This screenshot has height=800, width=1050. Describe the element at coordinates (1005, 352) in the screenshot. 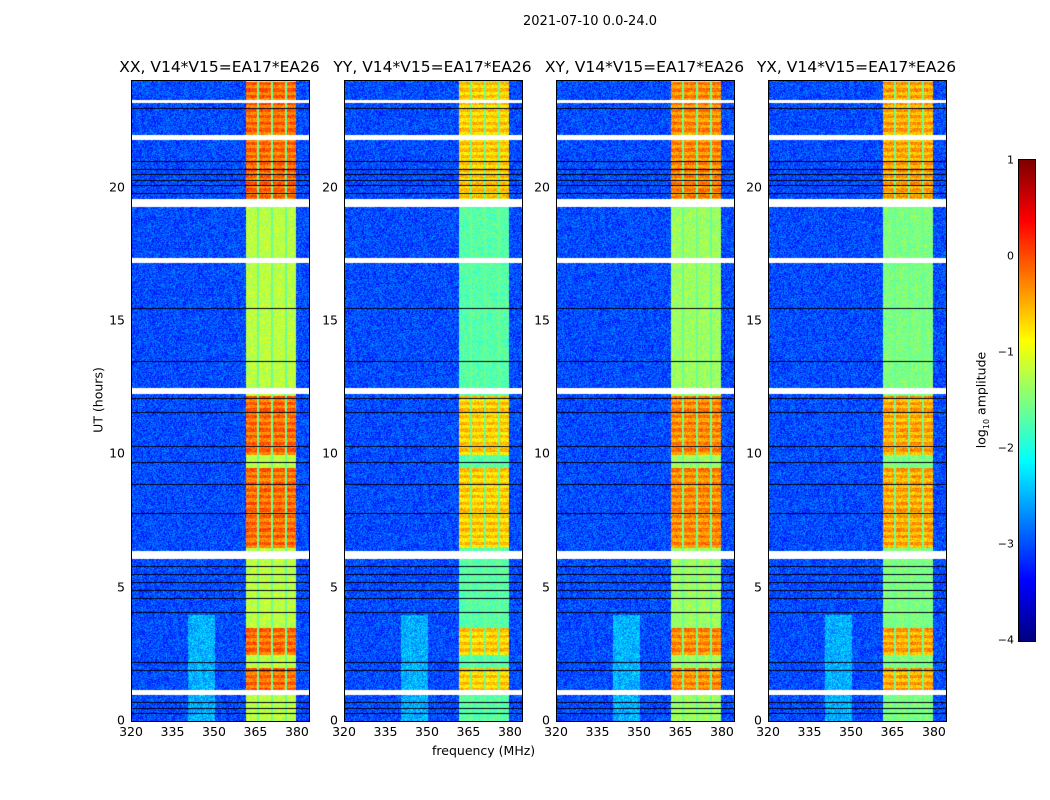

I see `colorbar-tick-label: −1` at that location.